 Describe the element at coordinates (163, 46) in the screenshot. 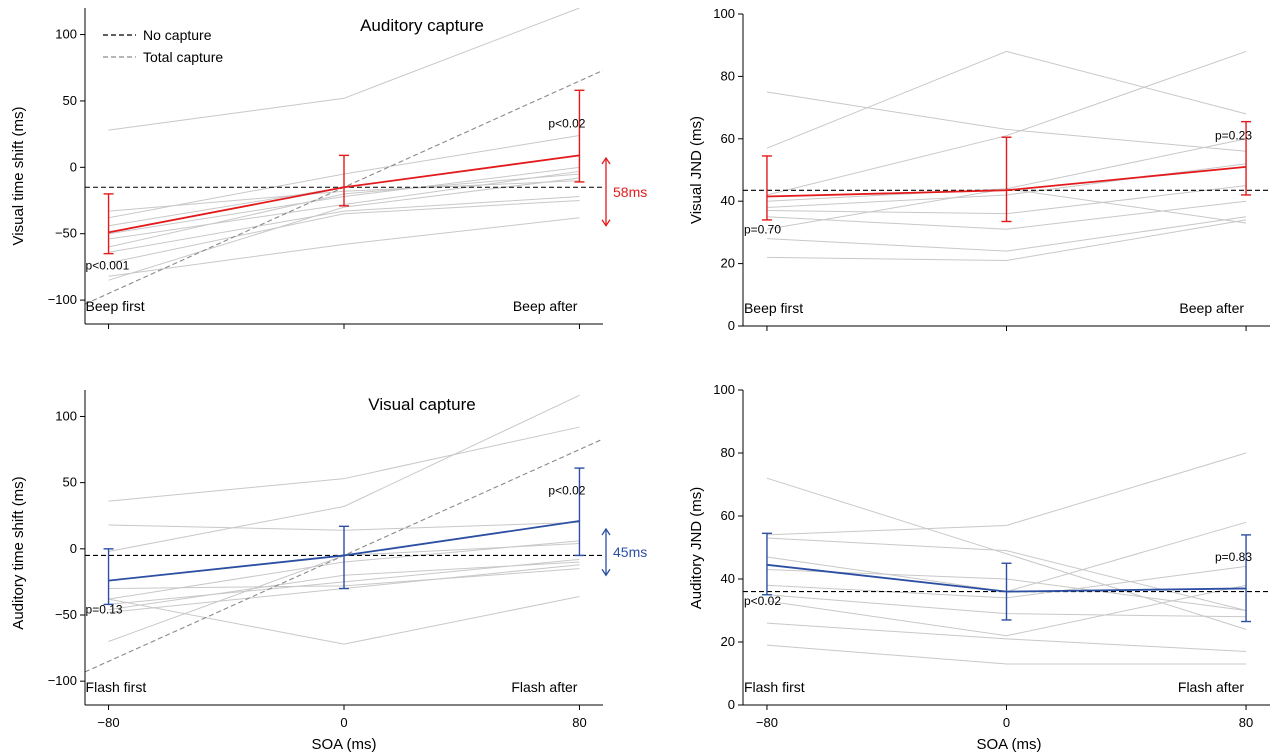

I see `legend: No capture Total capture` at that location.